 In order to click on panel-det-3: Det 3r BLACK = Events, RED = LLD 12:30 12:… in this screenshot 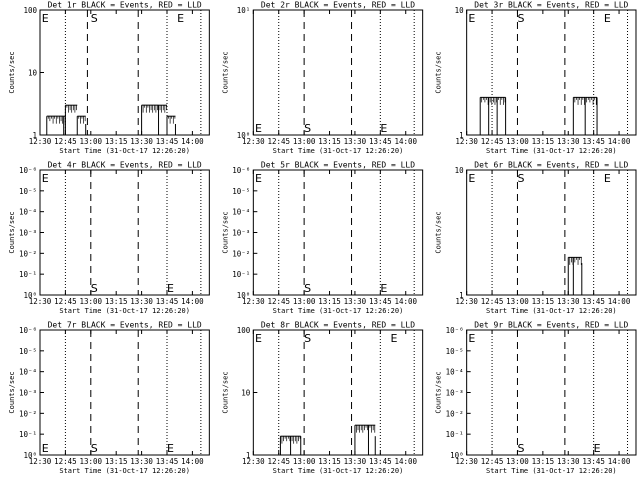, I will do `click(536, 78)`.